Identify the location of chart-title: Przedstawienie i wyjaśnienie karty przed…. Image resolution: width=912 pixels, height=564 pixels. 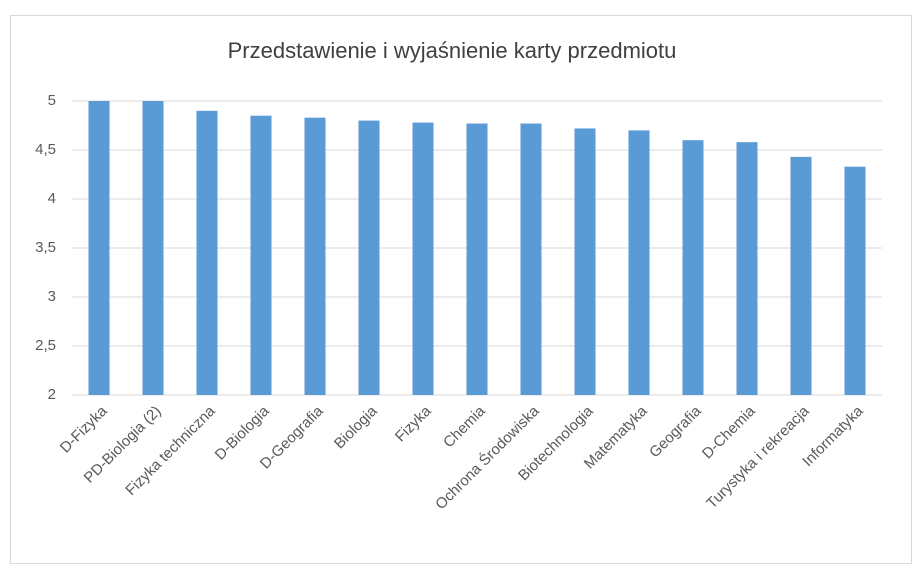
(452, 50).